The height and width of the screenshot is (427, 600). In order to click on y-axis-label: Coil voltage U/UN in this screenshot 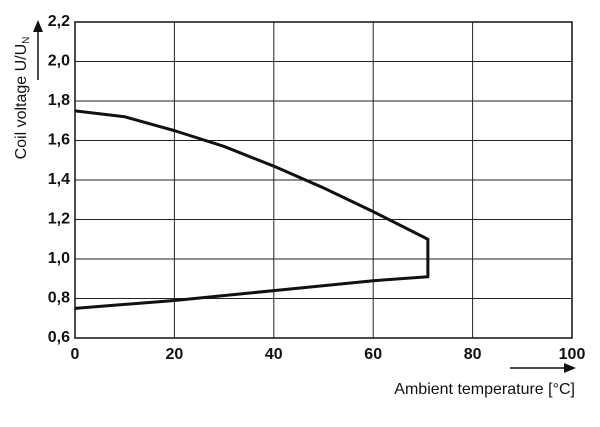, I will do `click(22, 98)`.